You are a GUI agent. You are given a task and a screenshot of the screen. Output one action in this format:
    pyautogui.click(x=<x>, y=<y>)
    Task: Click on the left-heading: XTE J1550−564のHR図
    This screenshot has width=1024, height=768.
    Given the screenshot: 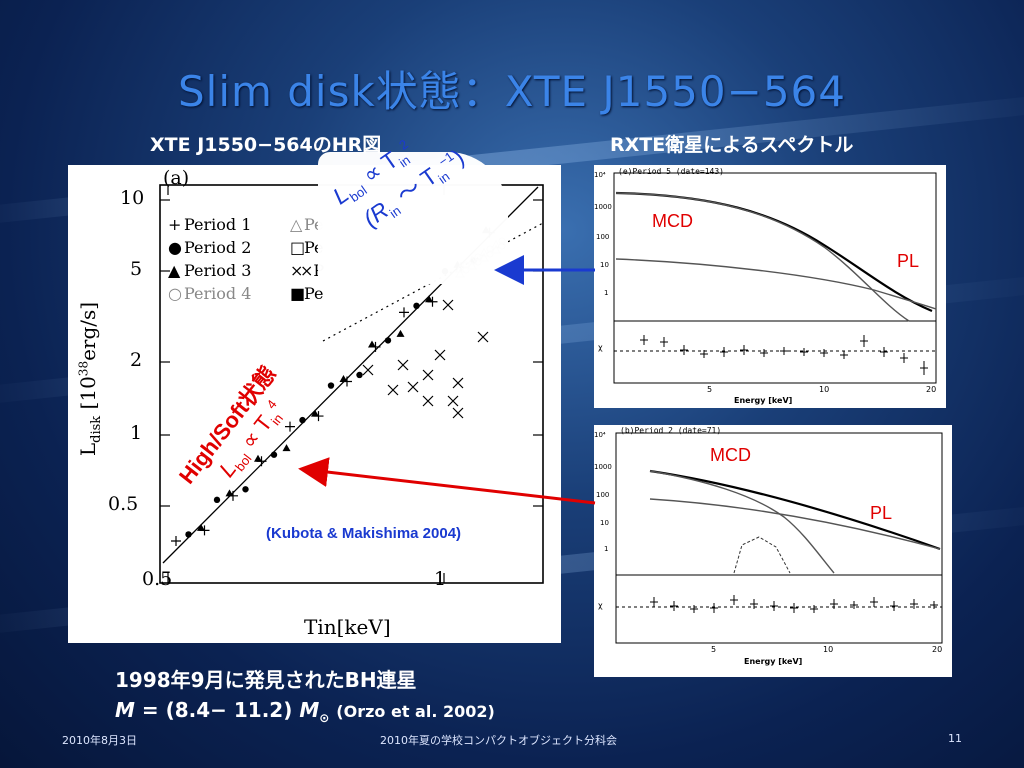 What is the action you would take?
    pyautogui.click(x=266, y=145)
    